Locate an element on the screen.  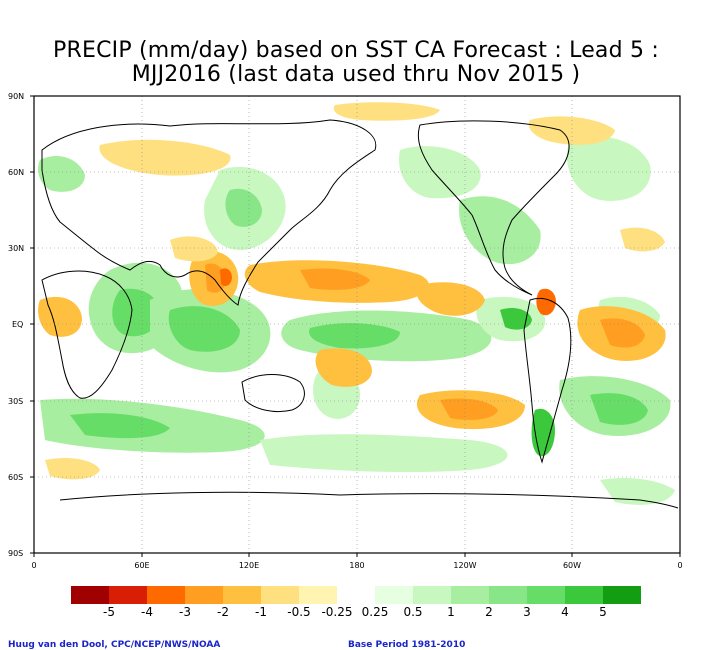
map-subtitle: MJJ2016 (last data used thru Nov 2015 ) is located at coordinates (356, 74).